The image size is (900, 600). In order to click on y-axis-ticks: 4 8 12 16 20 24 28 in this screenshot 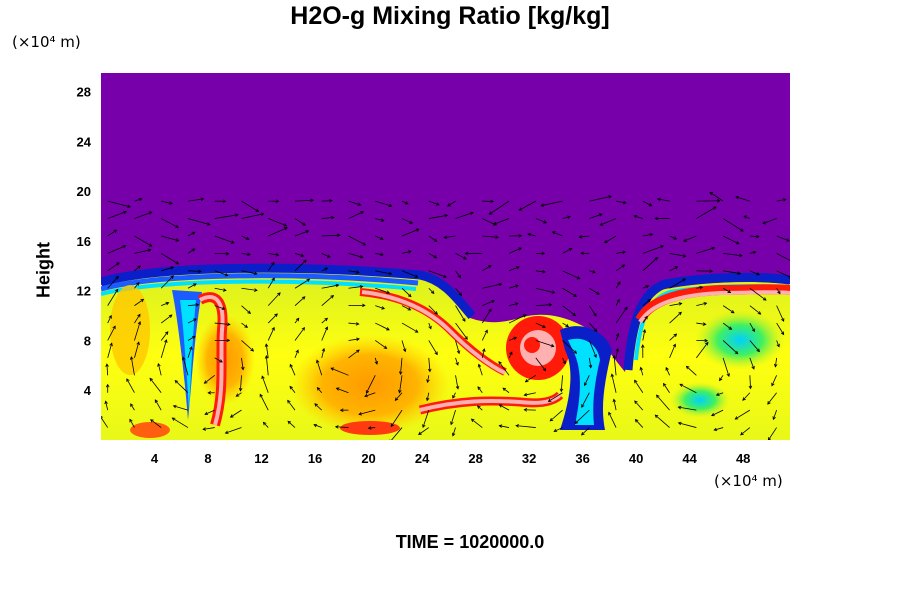, I will do `click(84, 242)`.